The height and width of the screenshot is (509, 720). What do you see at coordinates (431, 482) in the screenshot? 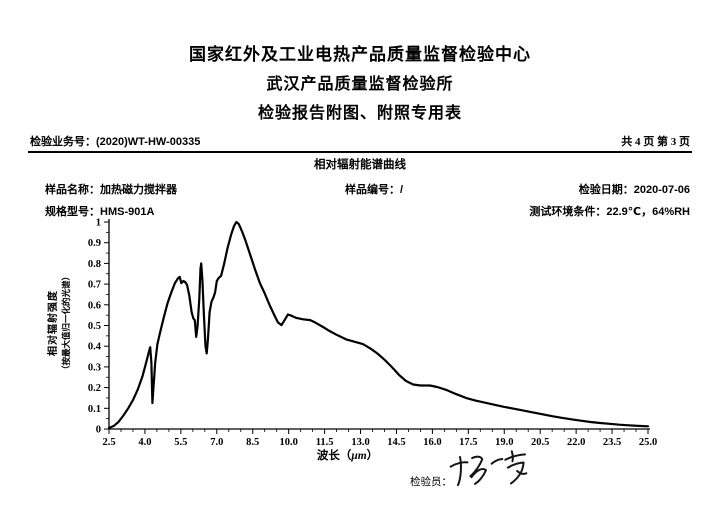
I see `inspector-label: 检验员：` at bounding box center [431, 482].